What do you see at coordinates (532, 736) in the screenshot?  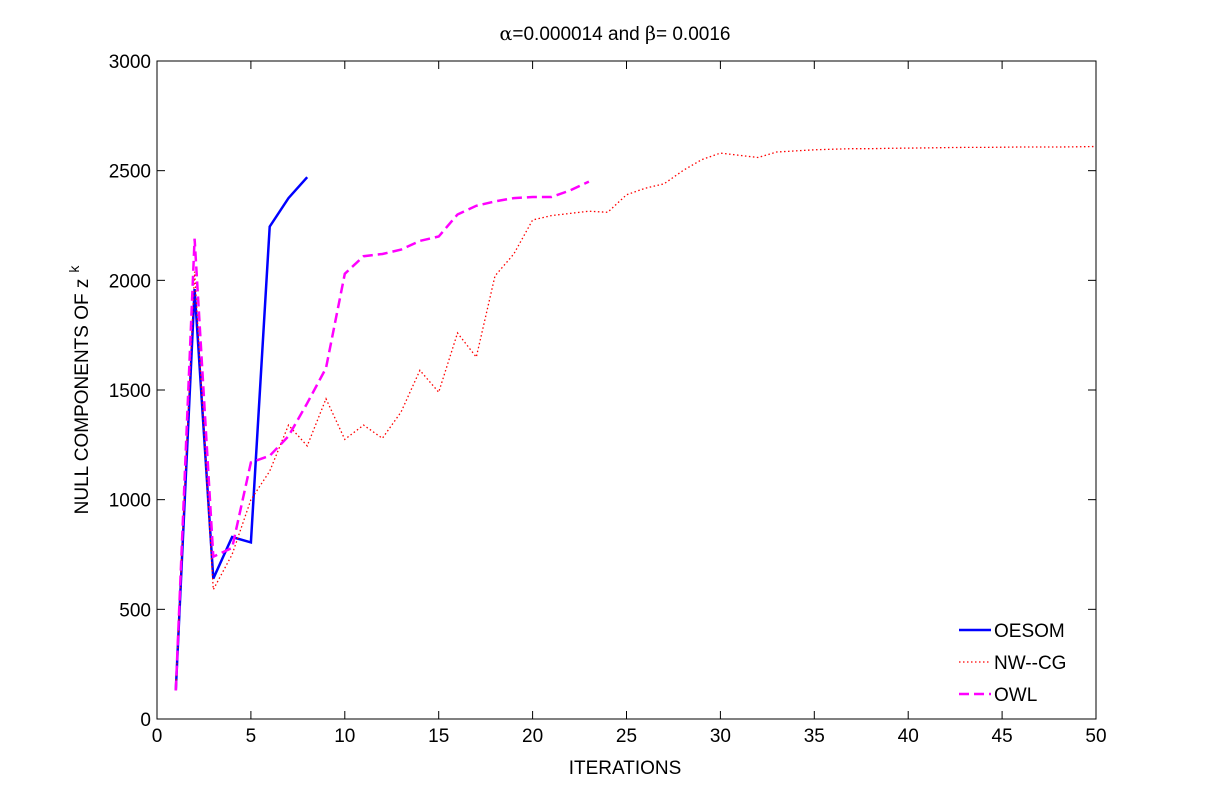 I see `x-tick-label: 20` at bounding box center [532, 736].